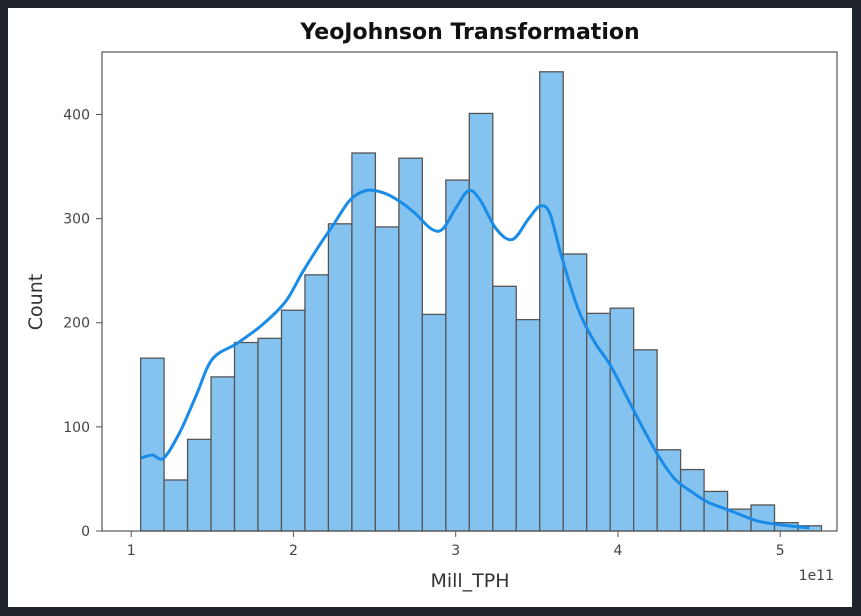 This screenshot has width=861, height=616. What do you see at coordinates (76, 428) in the screenshot?
I see `y-tick-label: 100` at bounding box center [76, 428].